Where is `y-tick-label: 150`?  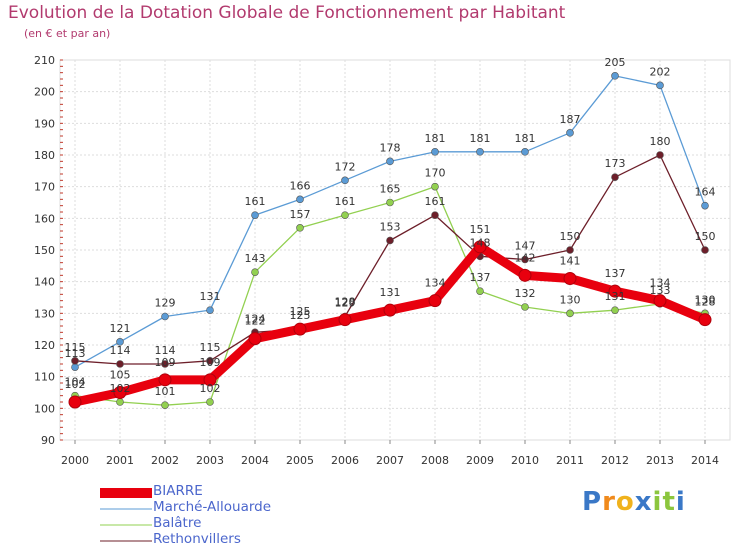 y-tick-label: 150 is located at coordinates (44, 250).